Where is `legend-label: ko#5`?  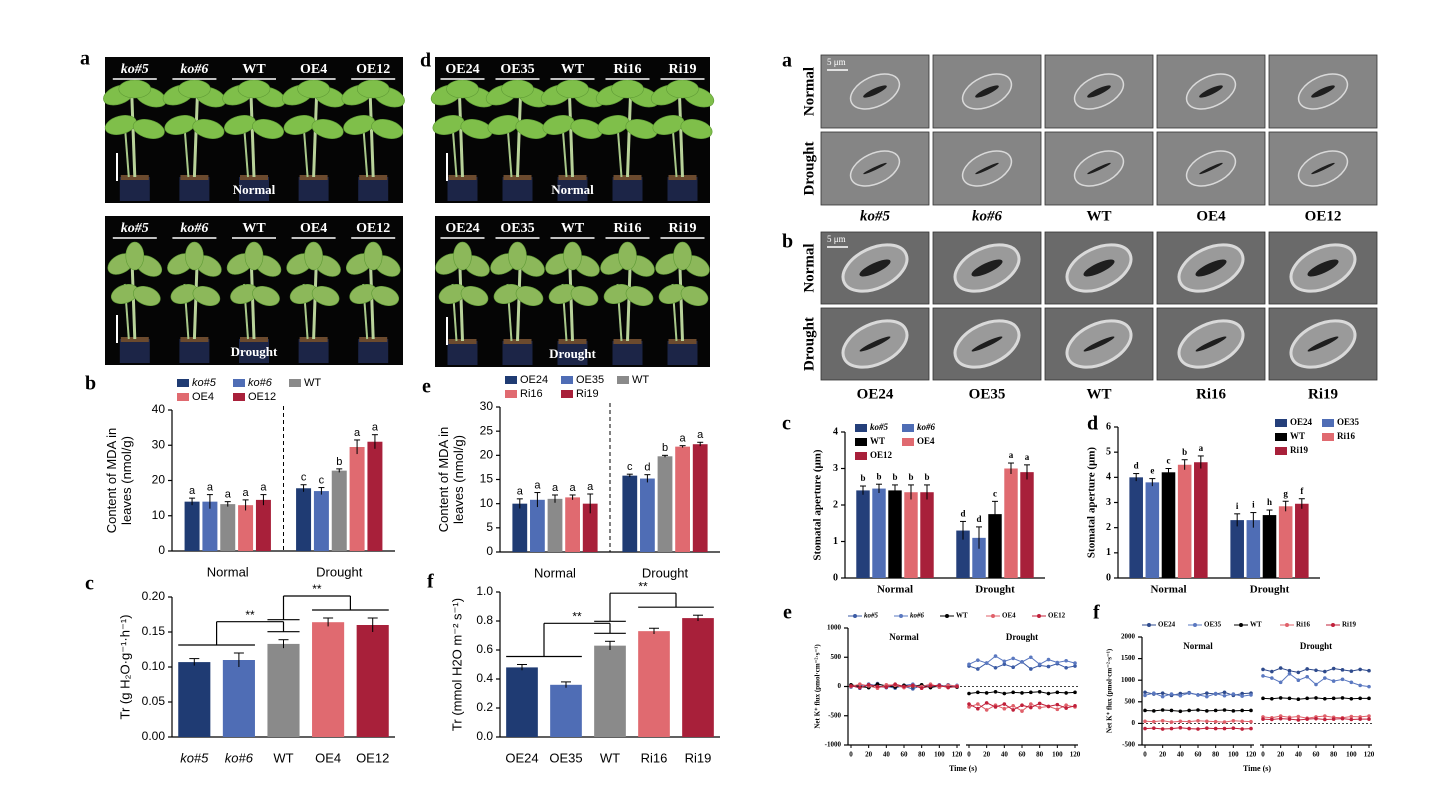 legend-label: ko#5 is located at coordinates (871, 616).